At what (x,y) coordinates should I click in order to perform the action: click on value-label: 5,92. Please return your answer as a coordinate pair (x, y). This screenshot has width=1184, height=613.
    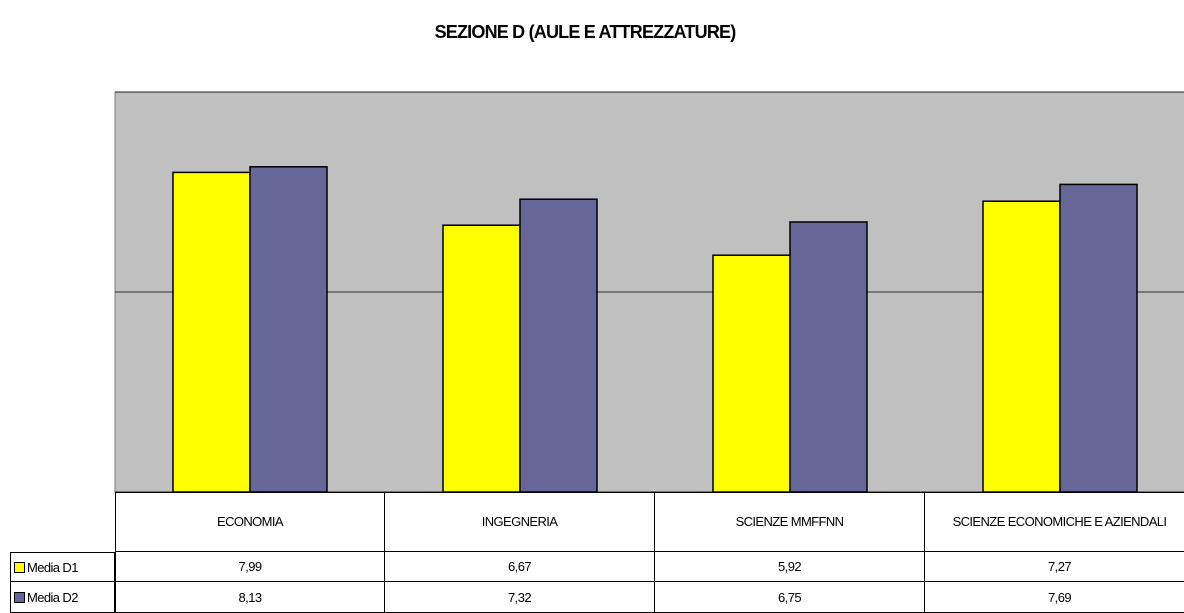
    Looking at the image, I should click on (790, 567).